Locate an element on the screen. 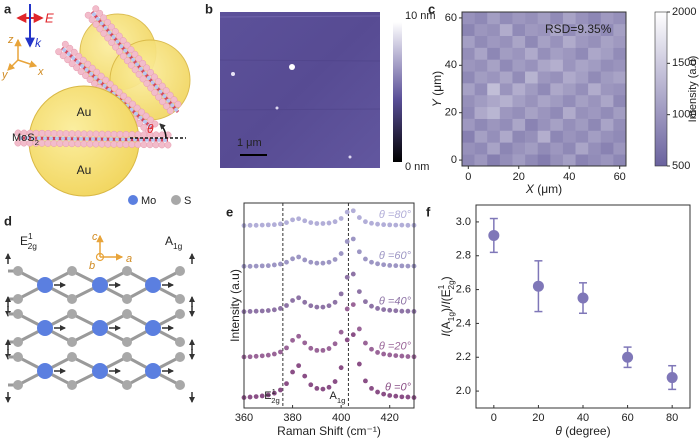 The width and height of the screenshot is (700, 438). mo-atom is located at coordinates (153, 285).